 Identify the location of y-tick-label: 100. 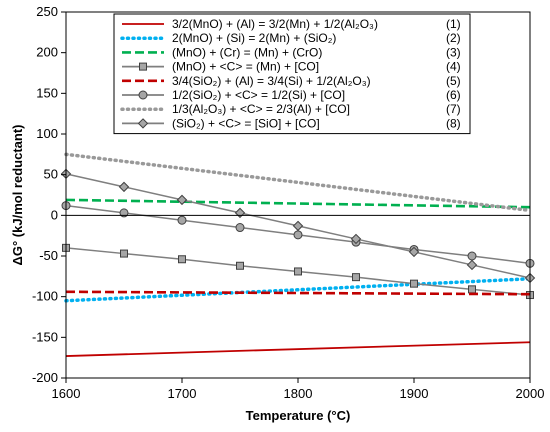
(47, 133).